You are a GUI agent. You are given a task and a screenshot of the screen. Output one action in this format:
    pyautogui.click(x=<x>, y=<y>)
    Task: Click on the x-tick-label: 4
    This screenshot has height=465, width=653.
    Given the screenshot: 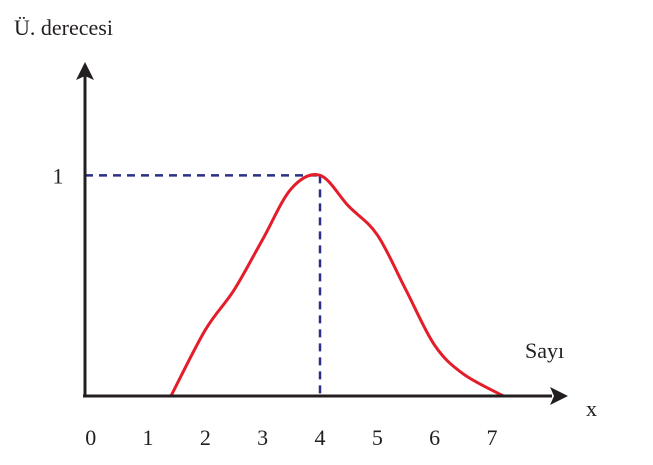 What is the action you would take?
    pyautogui.click(x=320, y=437)
    